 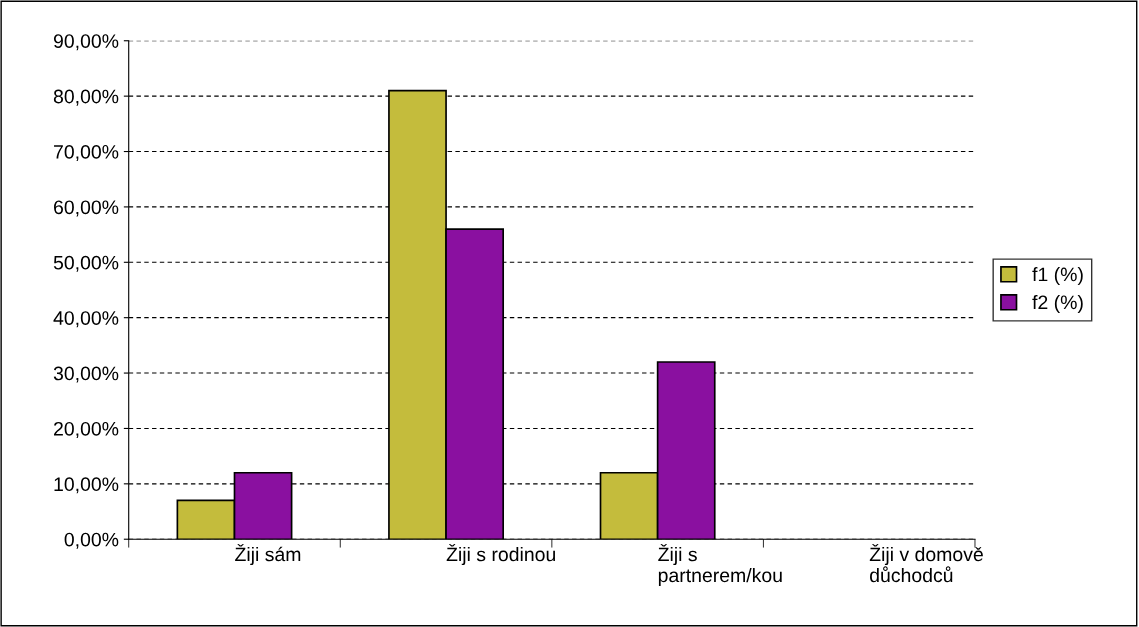 I want to click on y-tick-label: 70,00%, so click(x=86, y=153).